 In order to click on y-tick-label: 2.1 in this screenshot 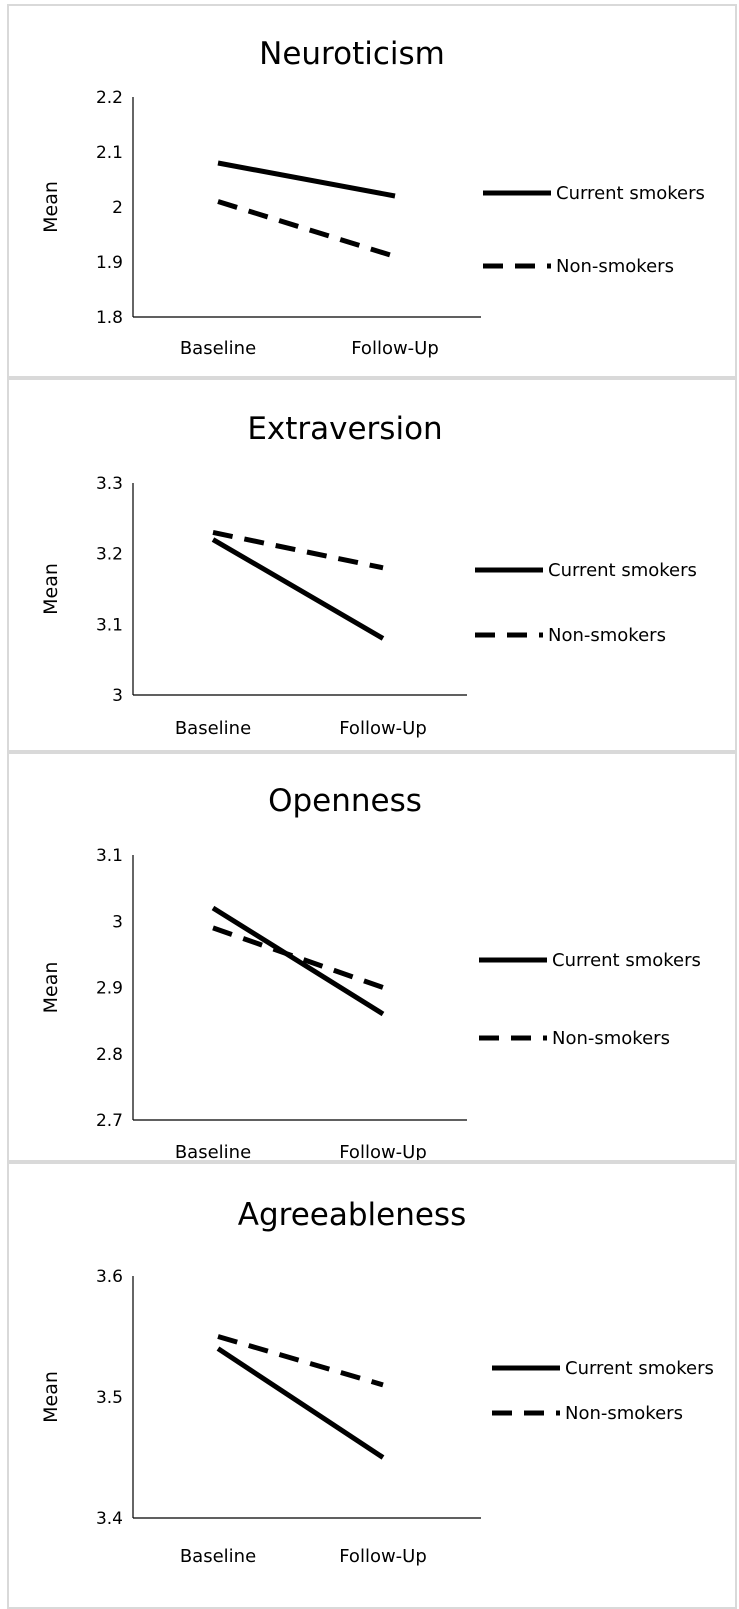, I will do `click(109, 153)`.